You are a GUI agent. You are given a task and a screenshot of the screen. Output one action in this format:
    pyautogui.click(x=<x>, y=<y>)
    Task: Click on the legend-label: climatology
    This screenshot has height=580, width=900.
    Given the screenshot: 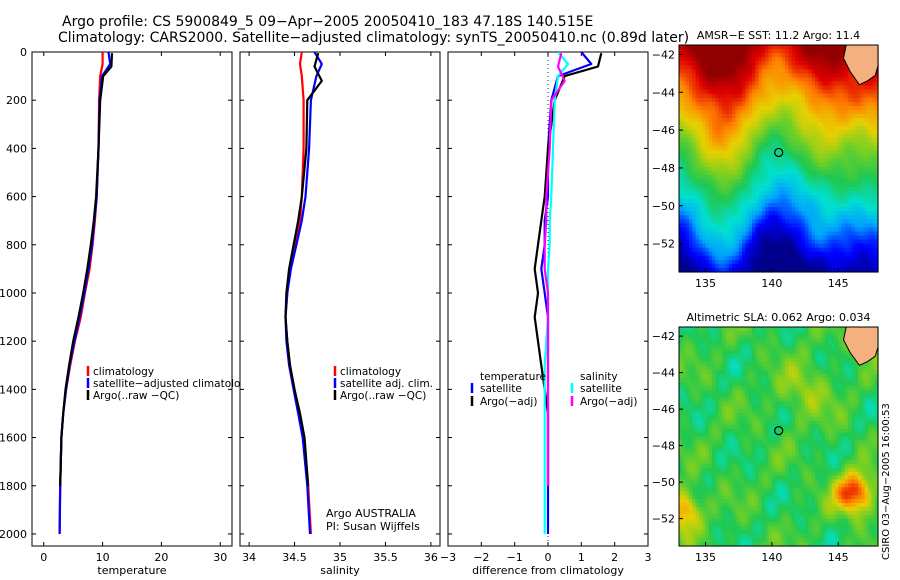 What is the action you would take?
    pyautogui.click(x=370, y=372)
    